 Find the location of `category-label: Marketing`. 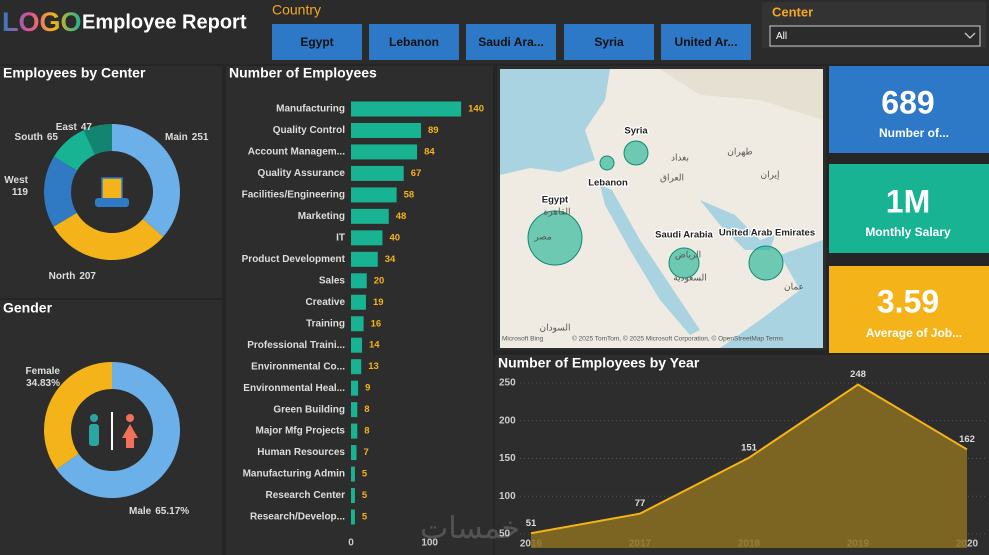

category-label: Marketing is located at coordinates (321, 216).